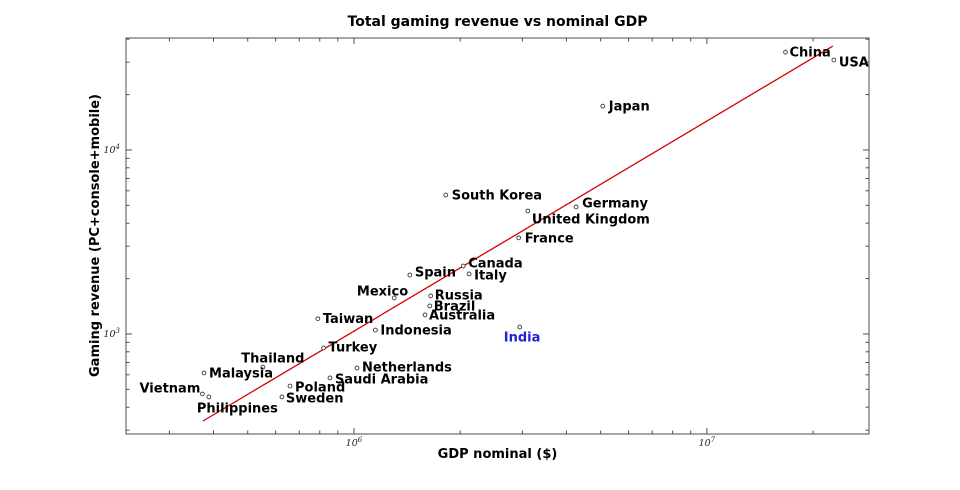 The image size is (960, 490). What do you see at coordinates (431, 296) in the screenshot?
I see `data-point-russia` at bounding box center [431, 296].